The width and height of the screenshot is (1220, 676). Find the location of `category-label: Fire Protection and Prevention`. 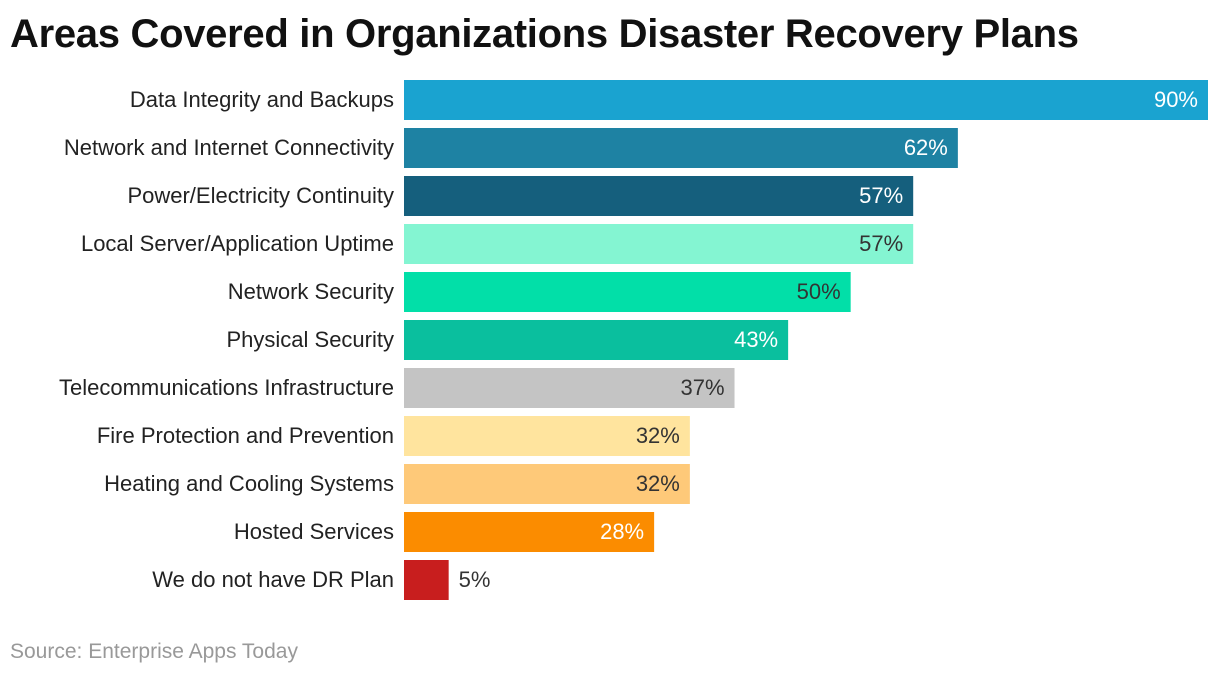

category-label: Fire Protection and Prevention is located at coordinates (245, 435).